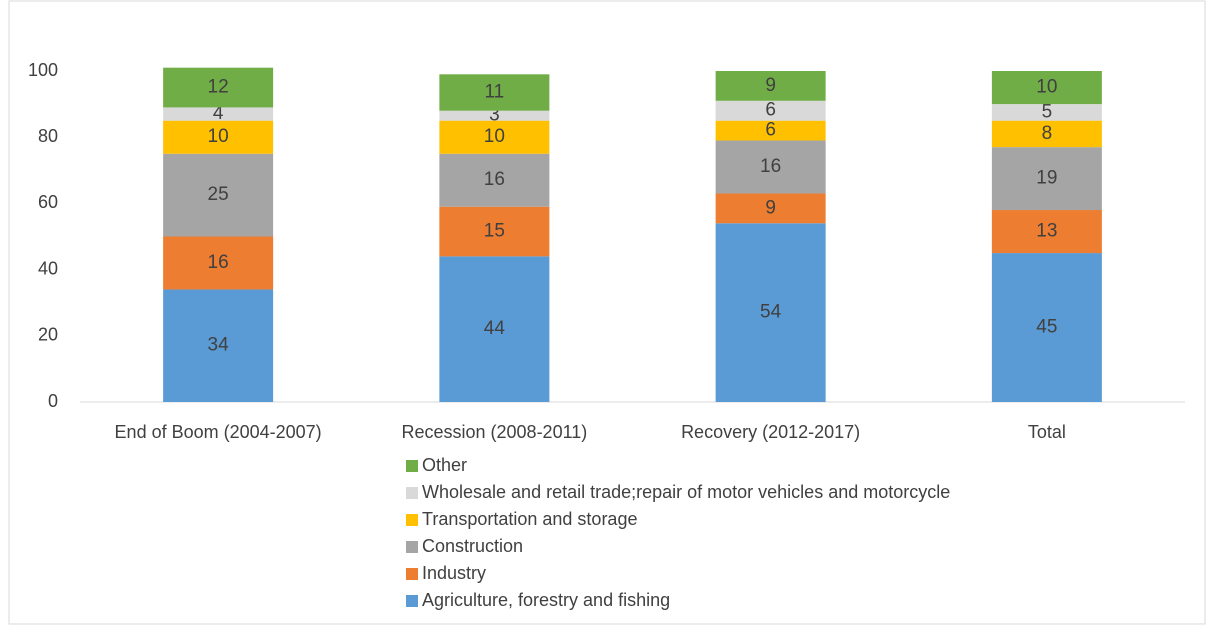  I want to click on data-label: 5, so click(1047, 111).